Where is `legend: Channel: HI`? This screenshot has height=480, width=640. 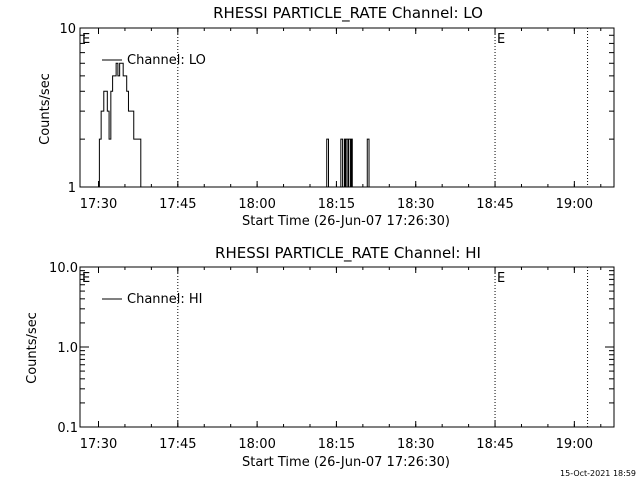 legend: Channel: HI is located at coordinates (152, 299).